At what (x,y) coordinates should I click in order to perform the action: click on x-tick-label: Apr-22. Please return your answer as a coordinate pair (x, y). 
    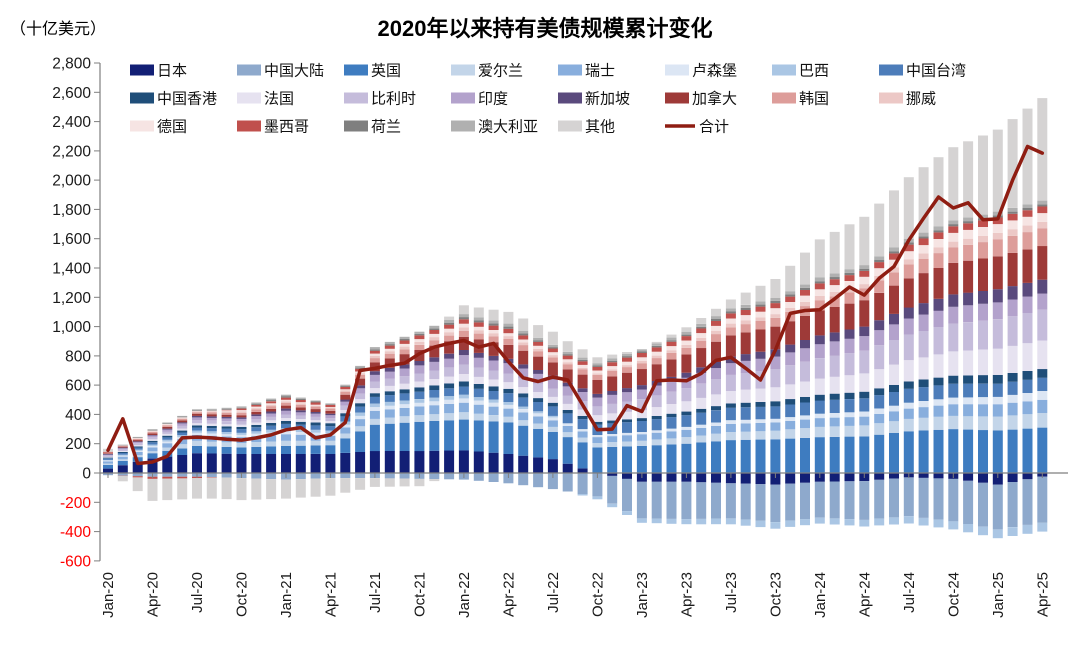
    Looking at the image, I should click on (508, 594).